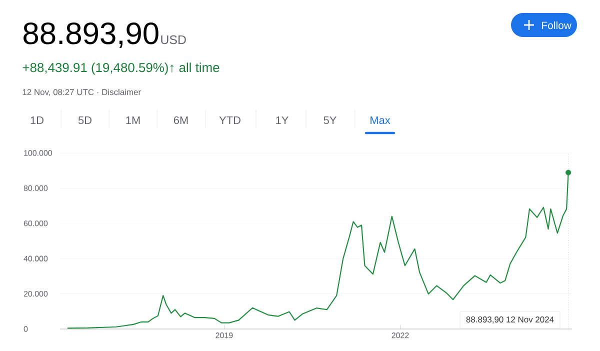  What do you see at coordinates (229, 120) in the screenshot?
I see `text: YTD` at bounding box center [229, 120].